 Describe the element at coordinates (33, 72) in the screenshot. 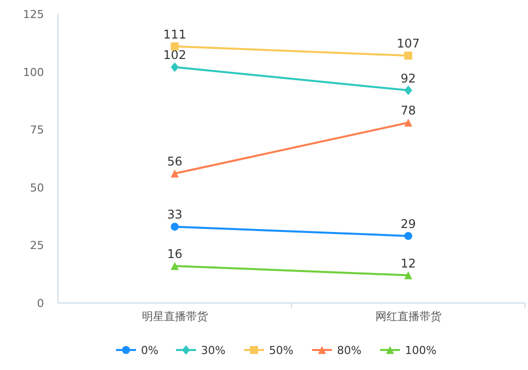

I see `y-tick-label: 100` at that location.